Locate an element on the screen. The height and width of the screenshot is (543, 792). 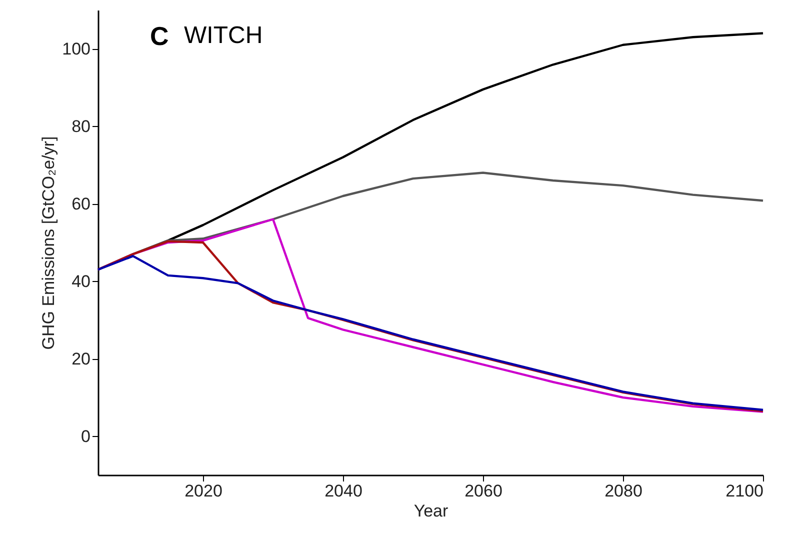
x-tick-label: 2020 is located at coordinates (203, 491).